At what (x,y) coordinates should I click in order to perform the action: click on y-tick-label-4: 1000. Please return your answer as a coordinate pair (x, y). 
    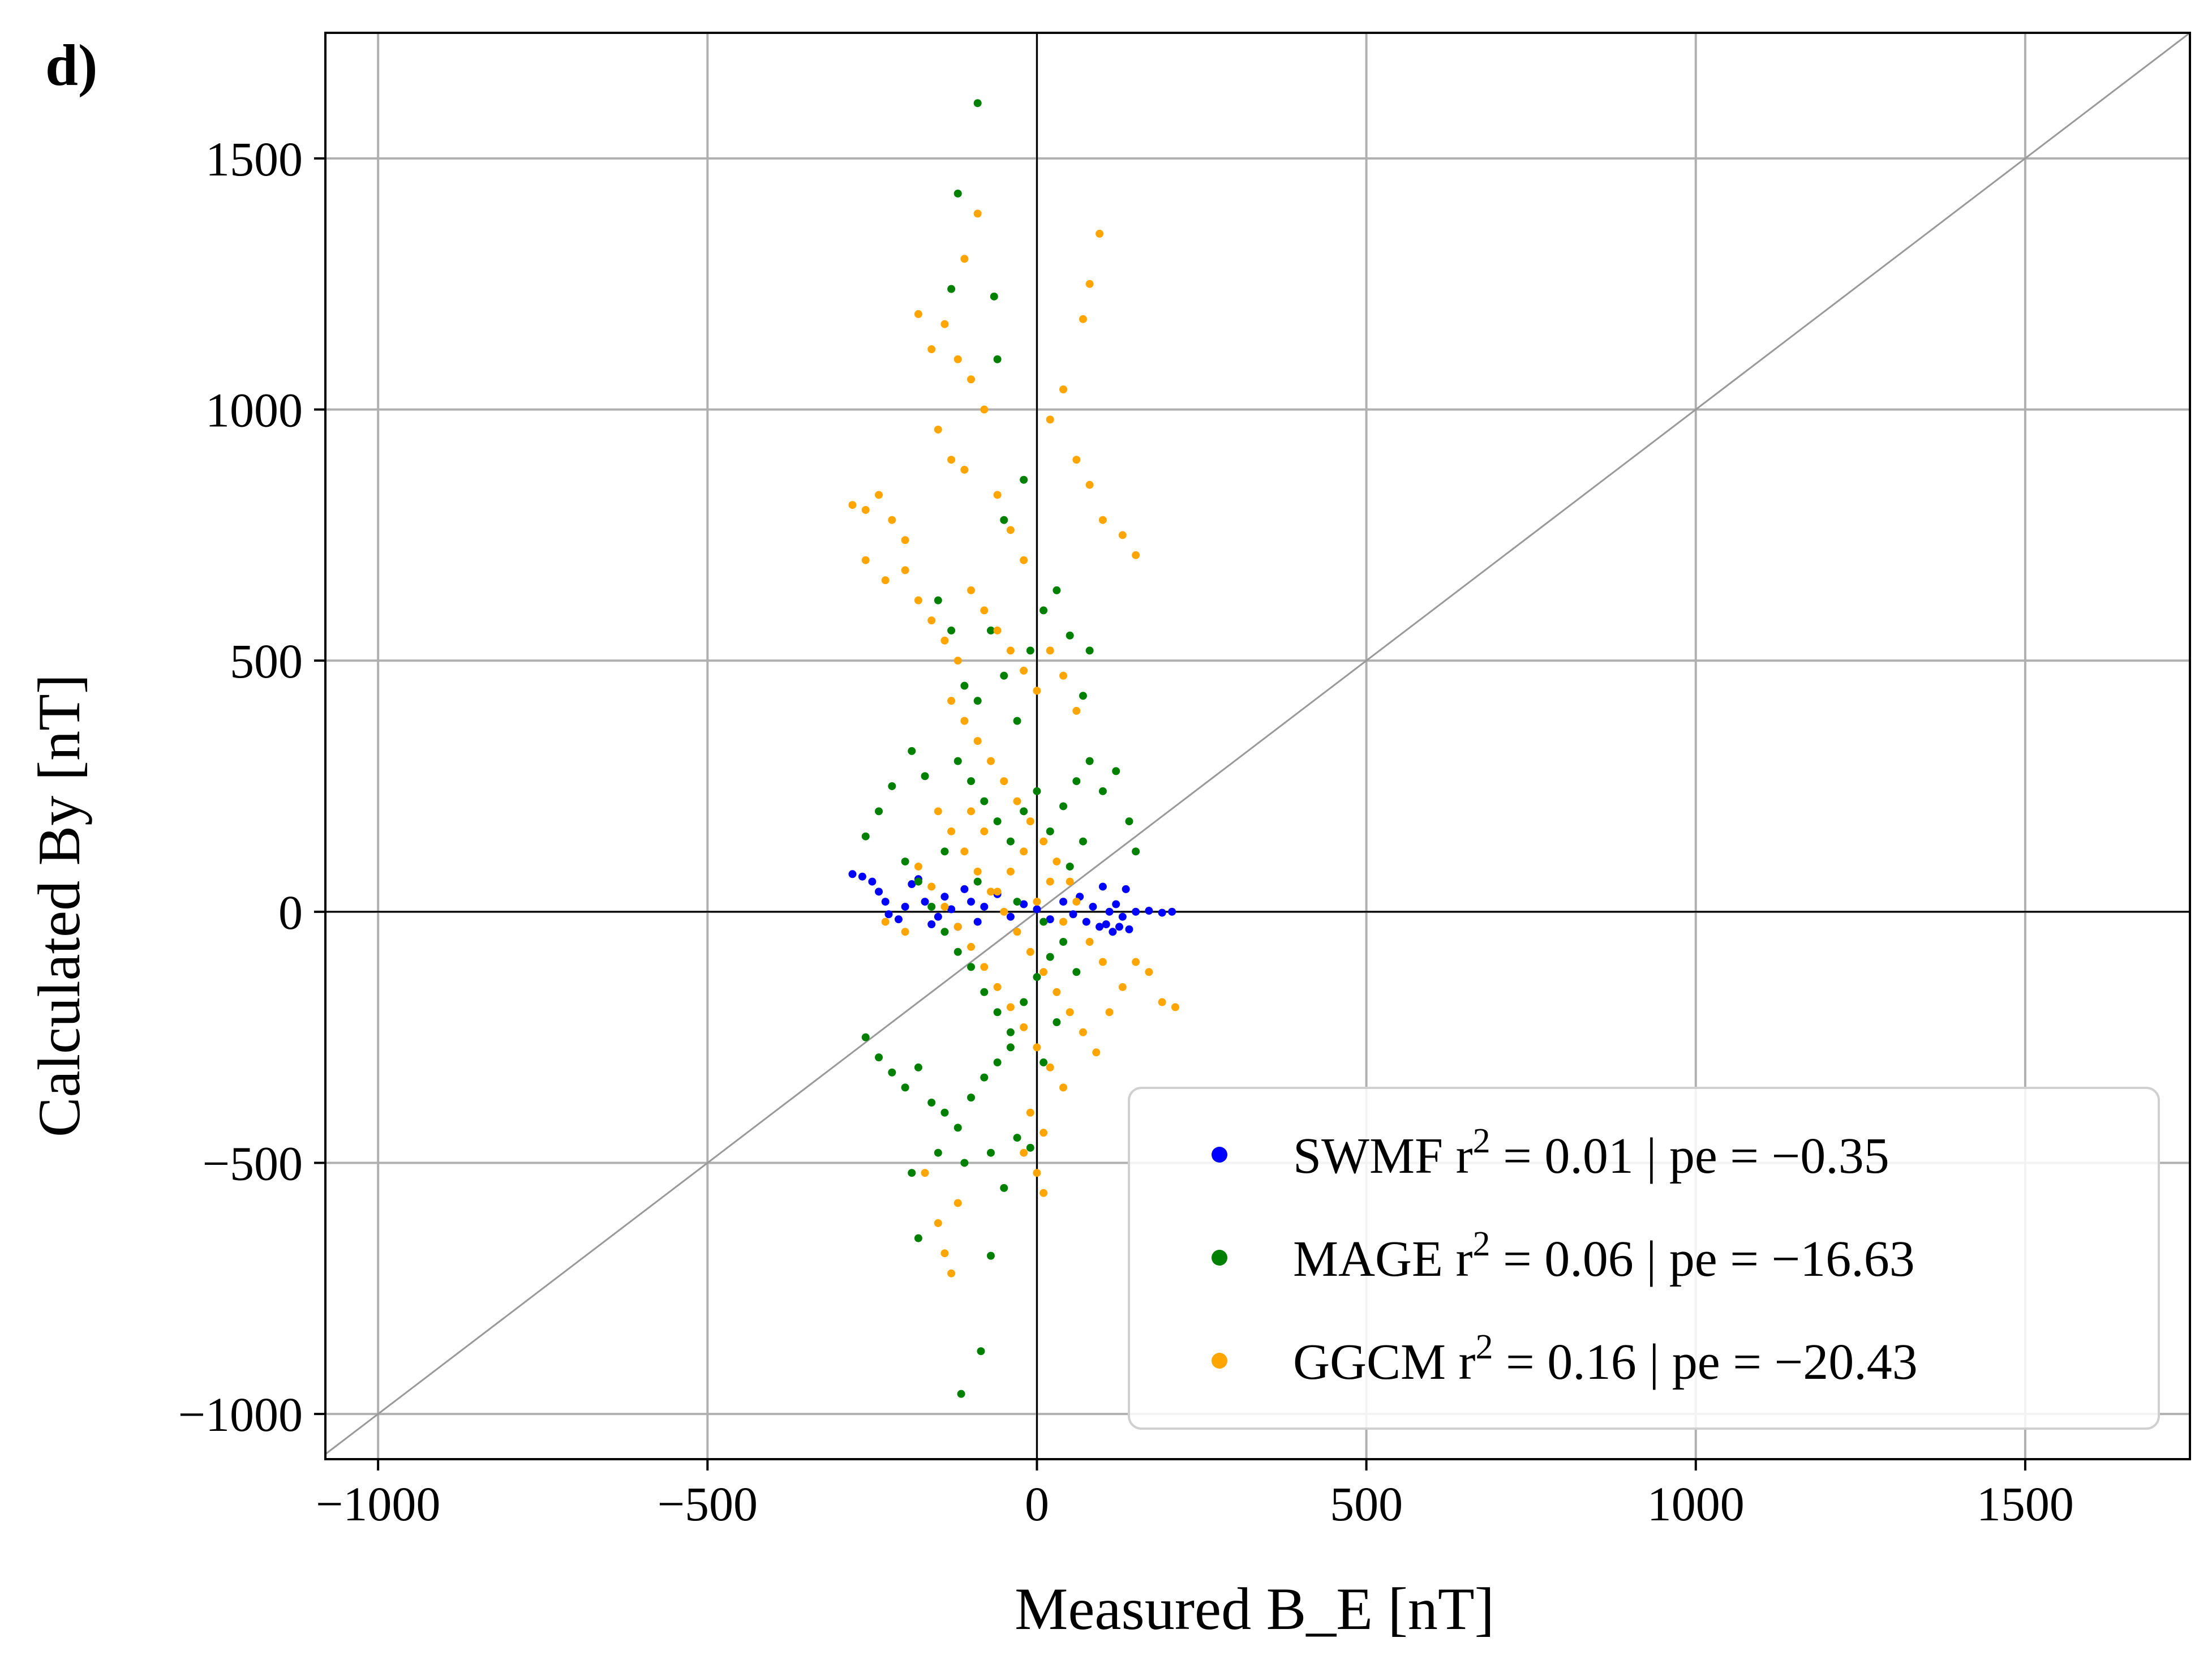
    Looking at the image, I should click on (254, 410).